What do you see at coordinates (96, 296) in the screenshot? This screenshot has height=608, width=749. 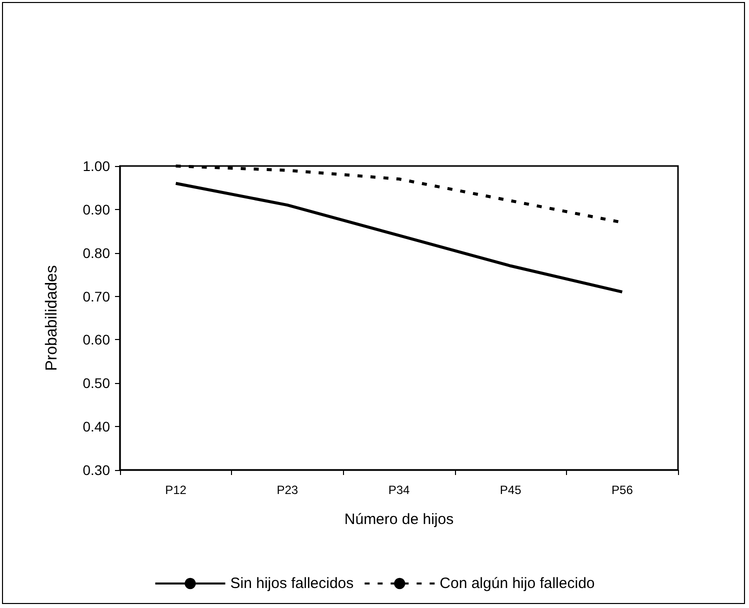 I see `y-tick-label: 0.70` at bounding box center [96, 296].